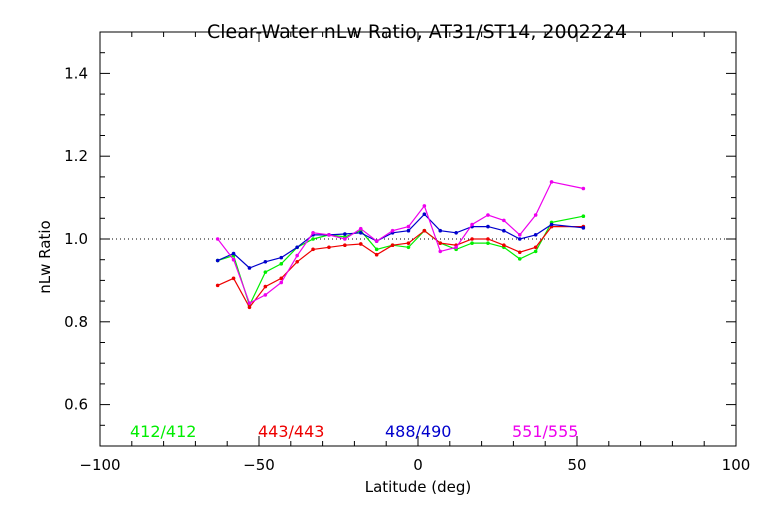 This screenshot has height=512, width=768. I want to click on y-tick-label: 1.2, so click(76, 156).